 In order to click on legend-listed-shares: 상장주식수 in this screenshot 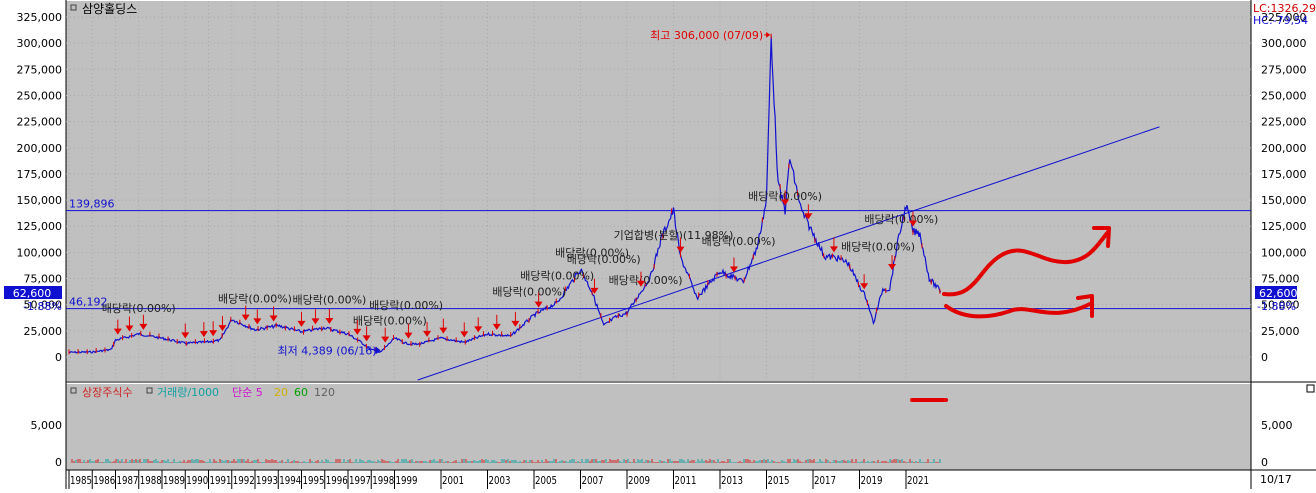, I will do `click(107, 392)`.